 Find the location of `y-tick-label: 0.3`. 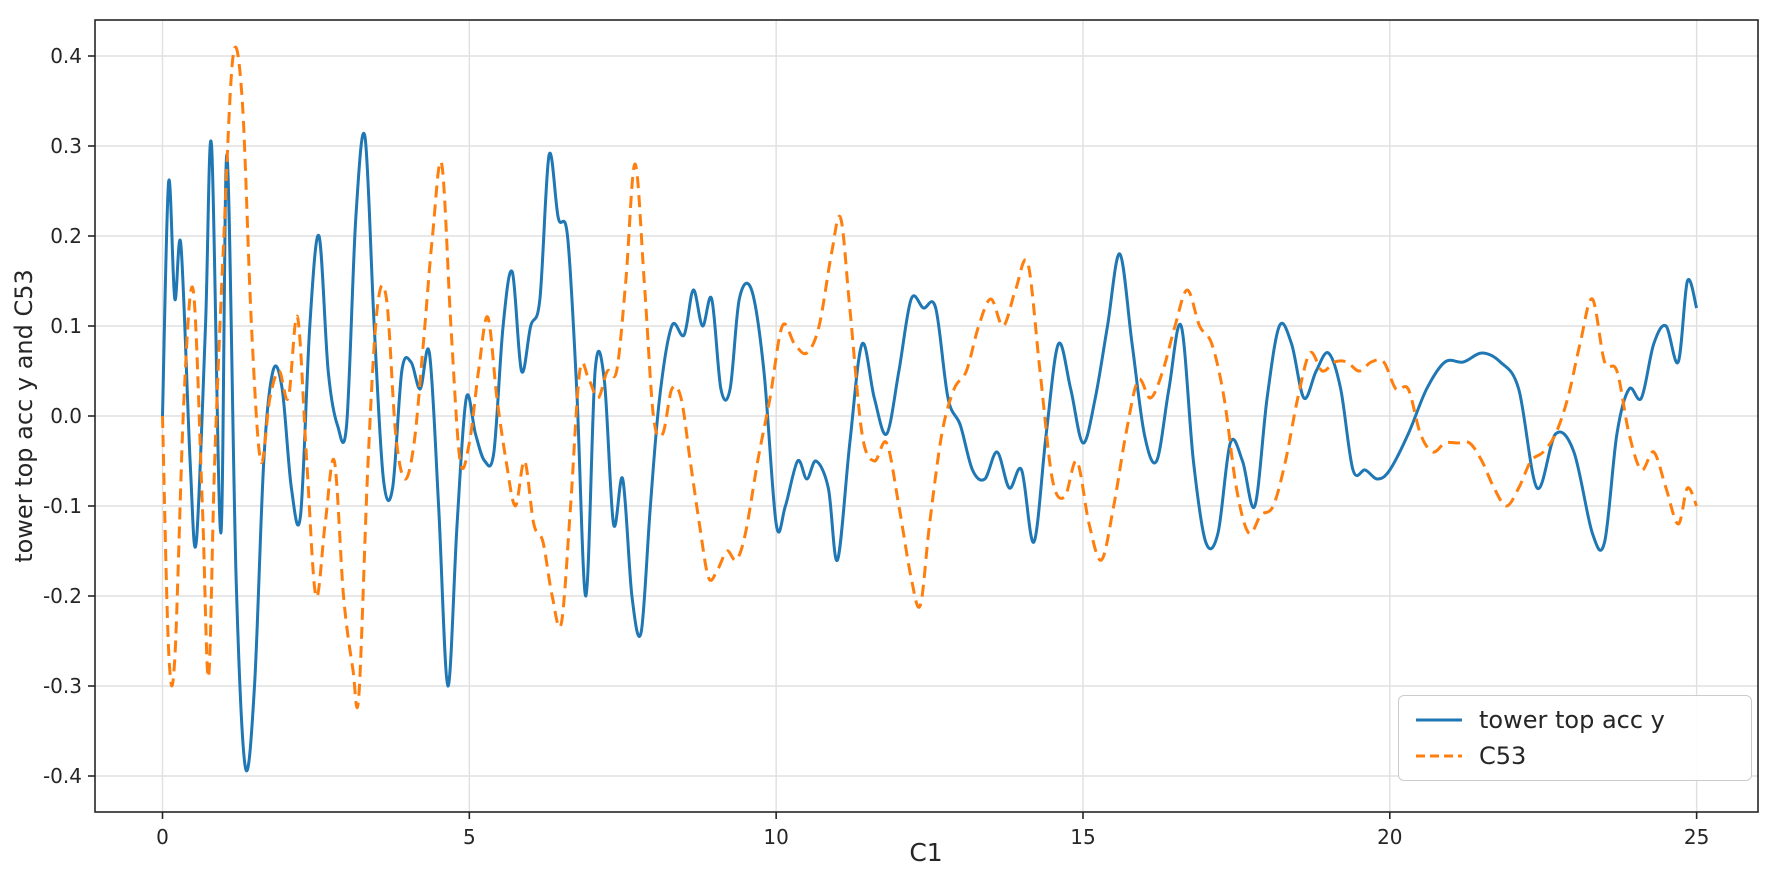

y-tick-label: 0.3 is located at coordinates (66, 146).